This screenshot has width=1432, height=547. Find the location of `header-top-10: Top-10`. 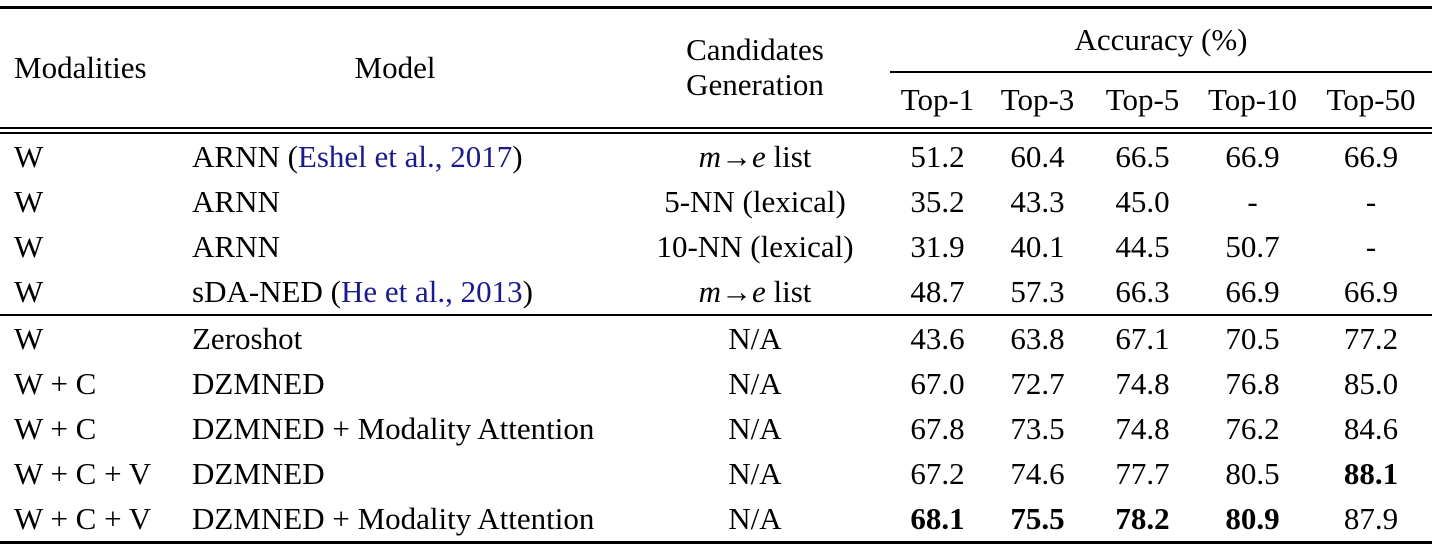

header-top-10: Top-10 is located at coordinates (1252, 99).